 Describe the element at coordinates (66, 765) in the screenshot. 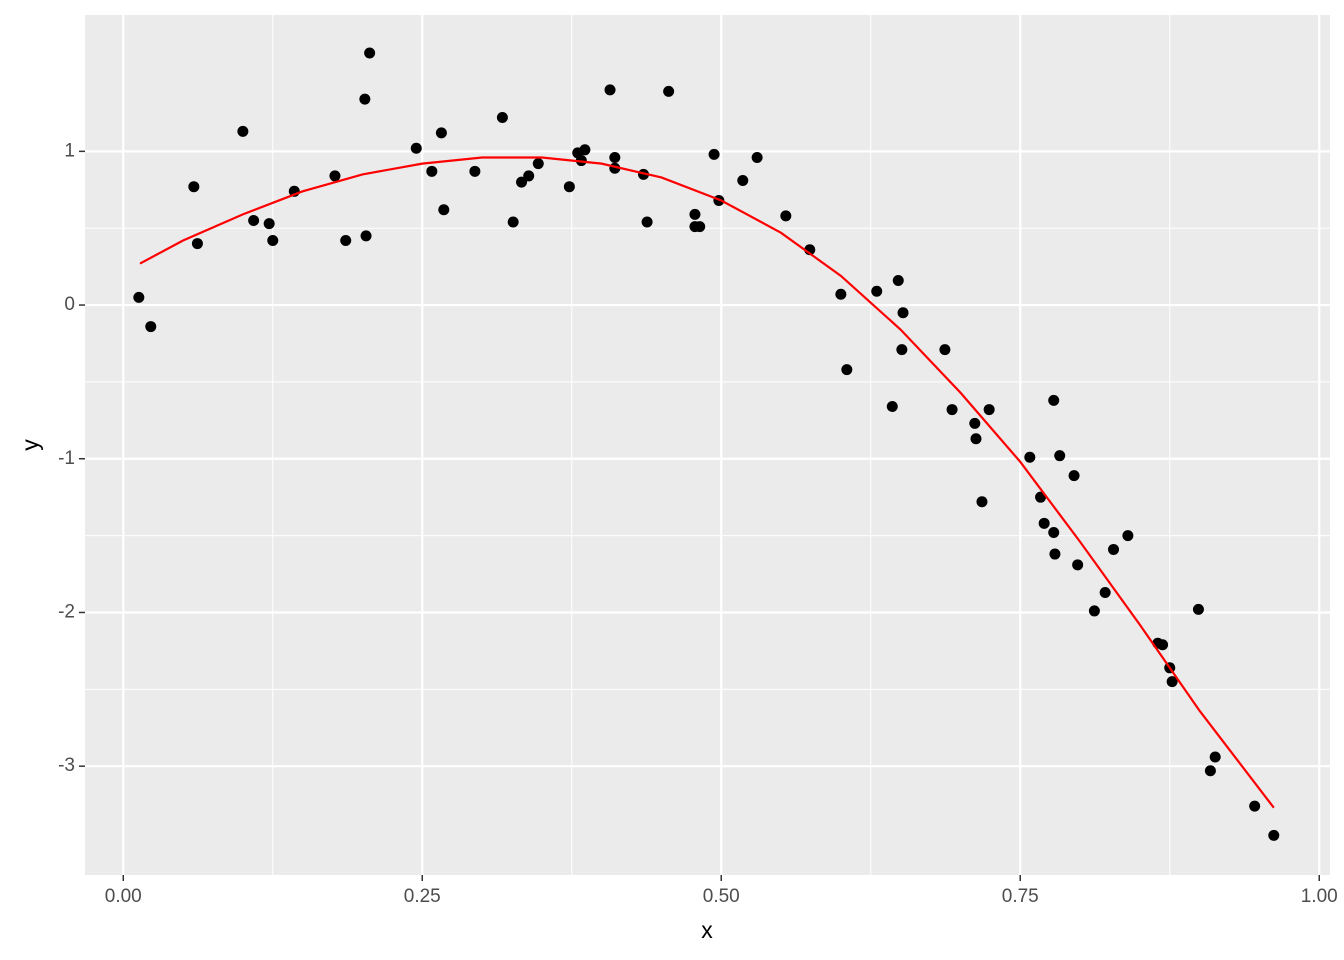

I see `y-tick-label: -3` at that location.